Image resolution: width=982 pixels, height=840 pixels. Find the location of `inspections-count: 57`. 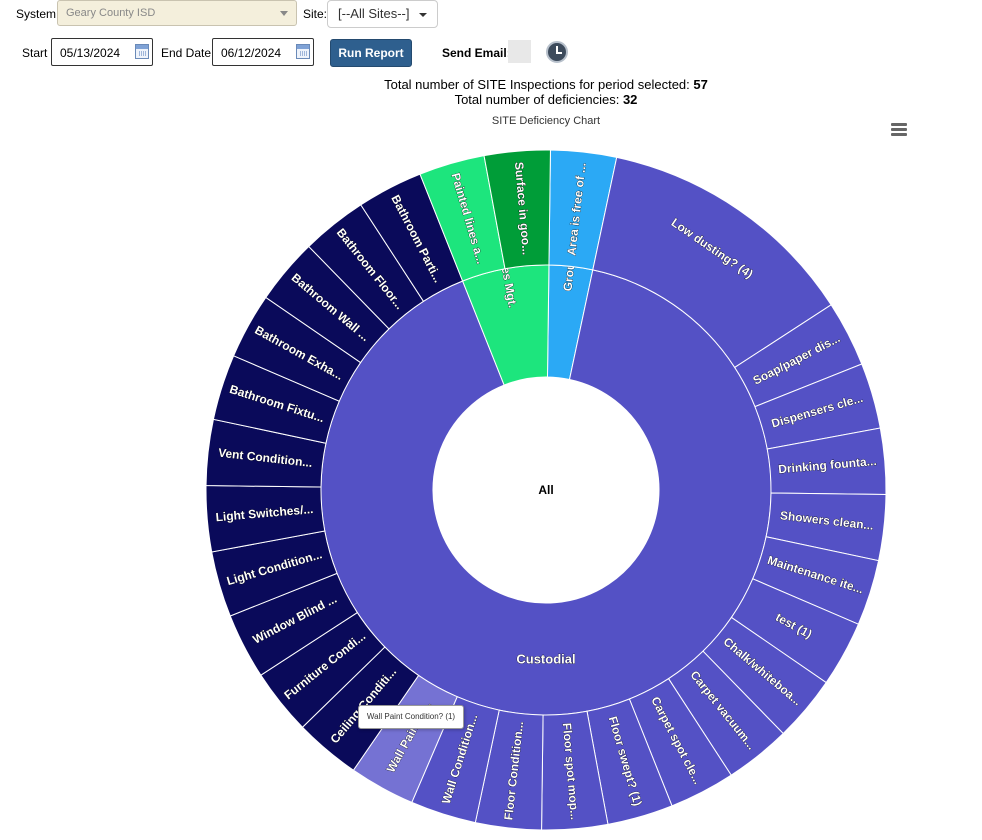

inspections-count: 57 is located at coordinates (700, 84).